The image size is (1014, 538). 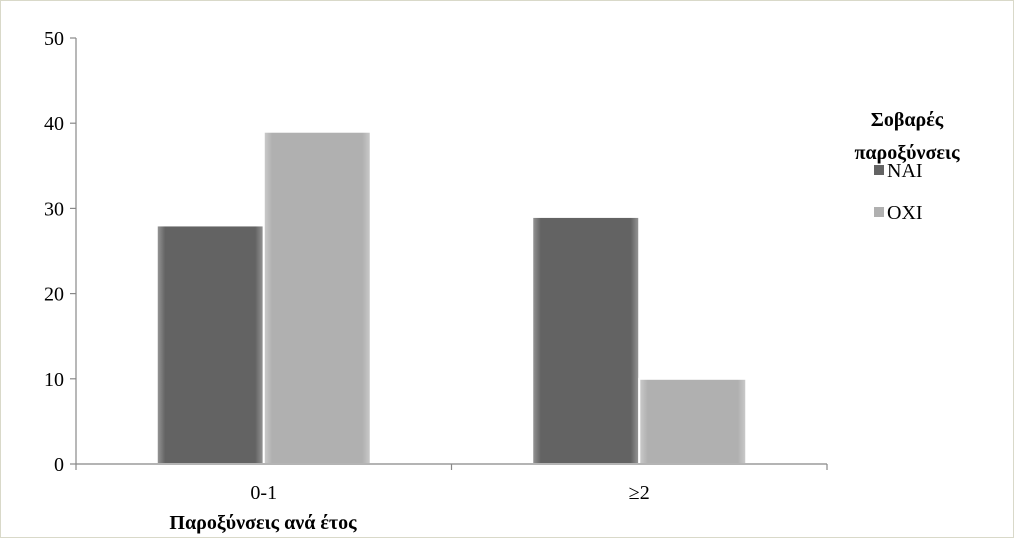 What do you see at coordinates (54, 124) in the screenshot?
I see `y-tick-label: 40` at bounding box center [54, 124].